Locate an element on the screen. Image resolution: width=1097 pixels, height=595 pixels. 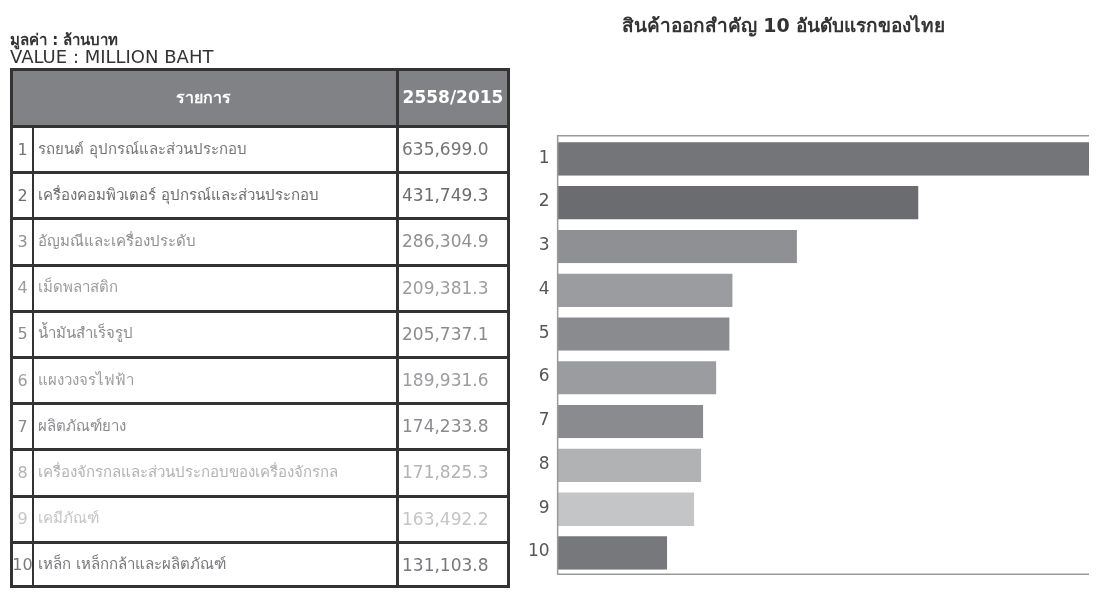
category-label: 7 is located at coordinates (544, 419).